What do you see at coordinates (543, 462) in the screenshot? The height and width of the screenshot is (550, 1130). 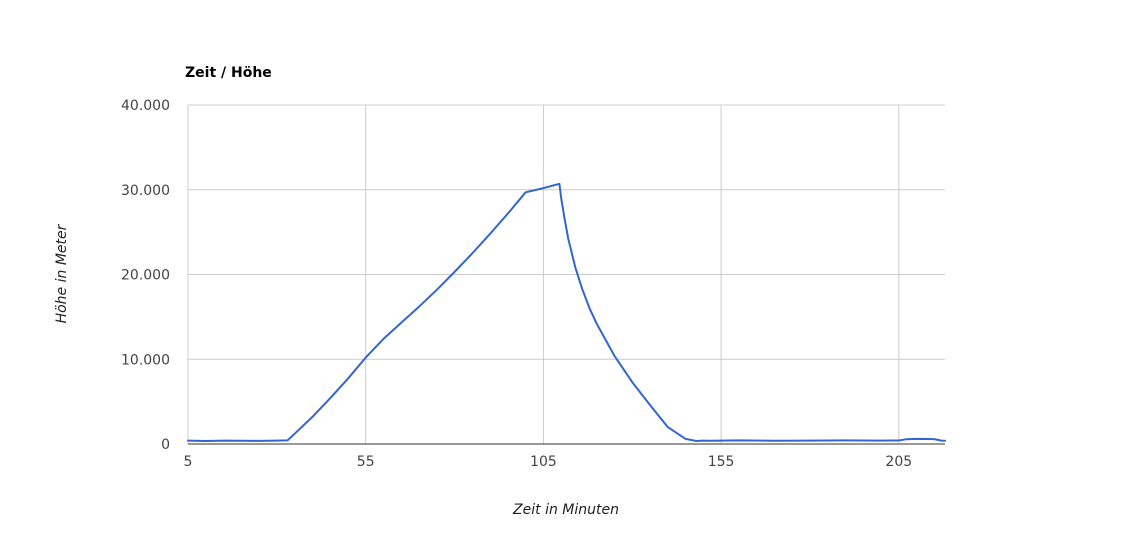 I see `x-tick-label: 105` at bounding box center [543, 462].